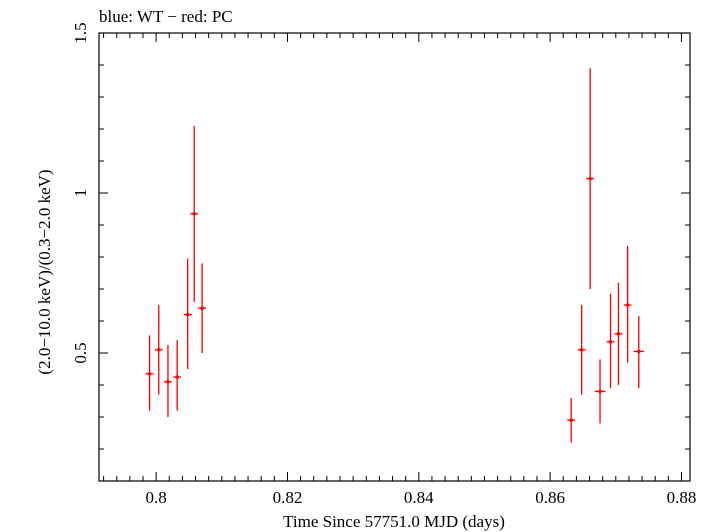 Image resolution: width=723 pixels, height=532 pixels. What do you see at coordinates (80, 32) in the screenshot?
I see `y-tick-label: 1.5` at bounding box center [80, 32].